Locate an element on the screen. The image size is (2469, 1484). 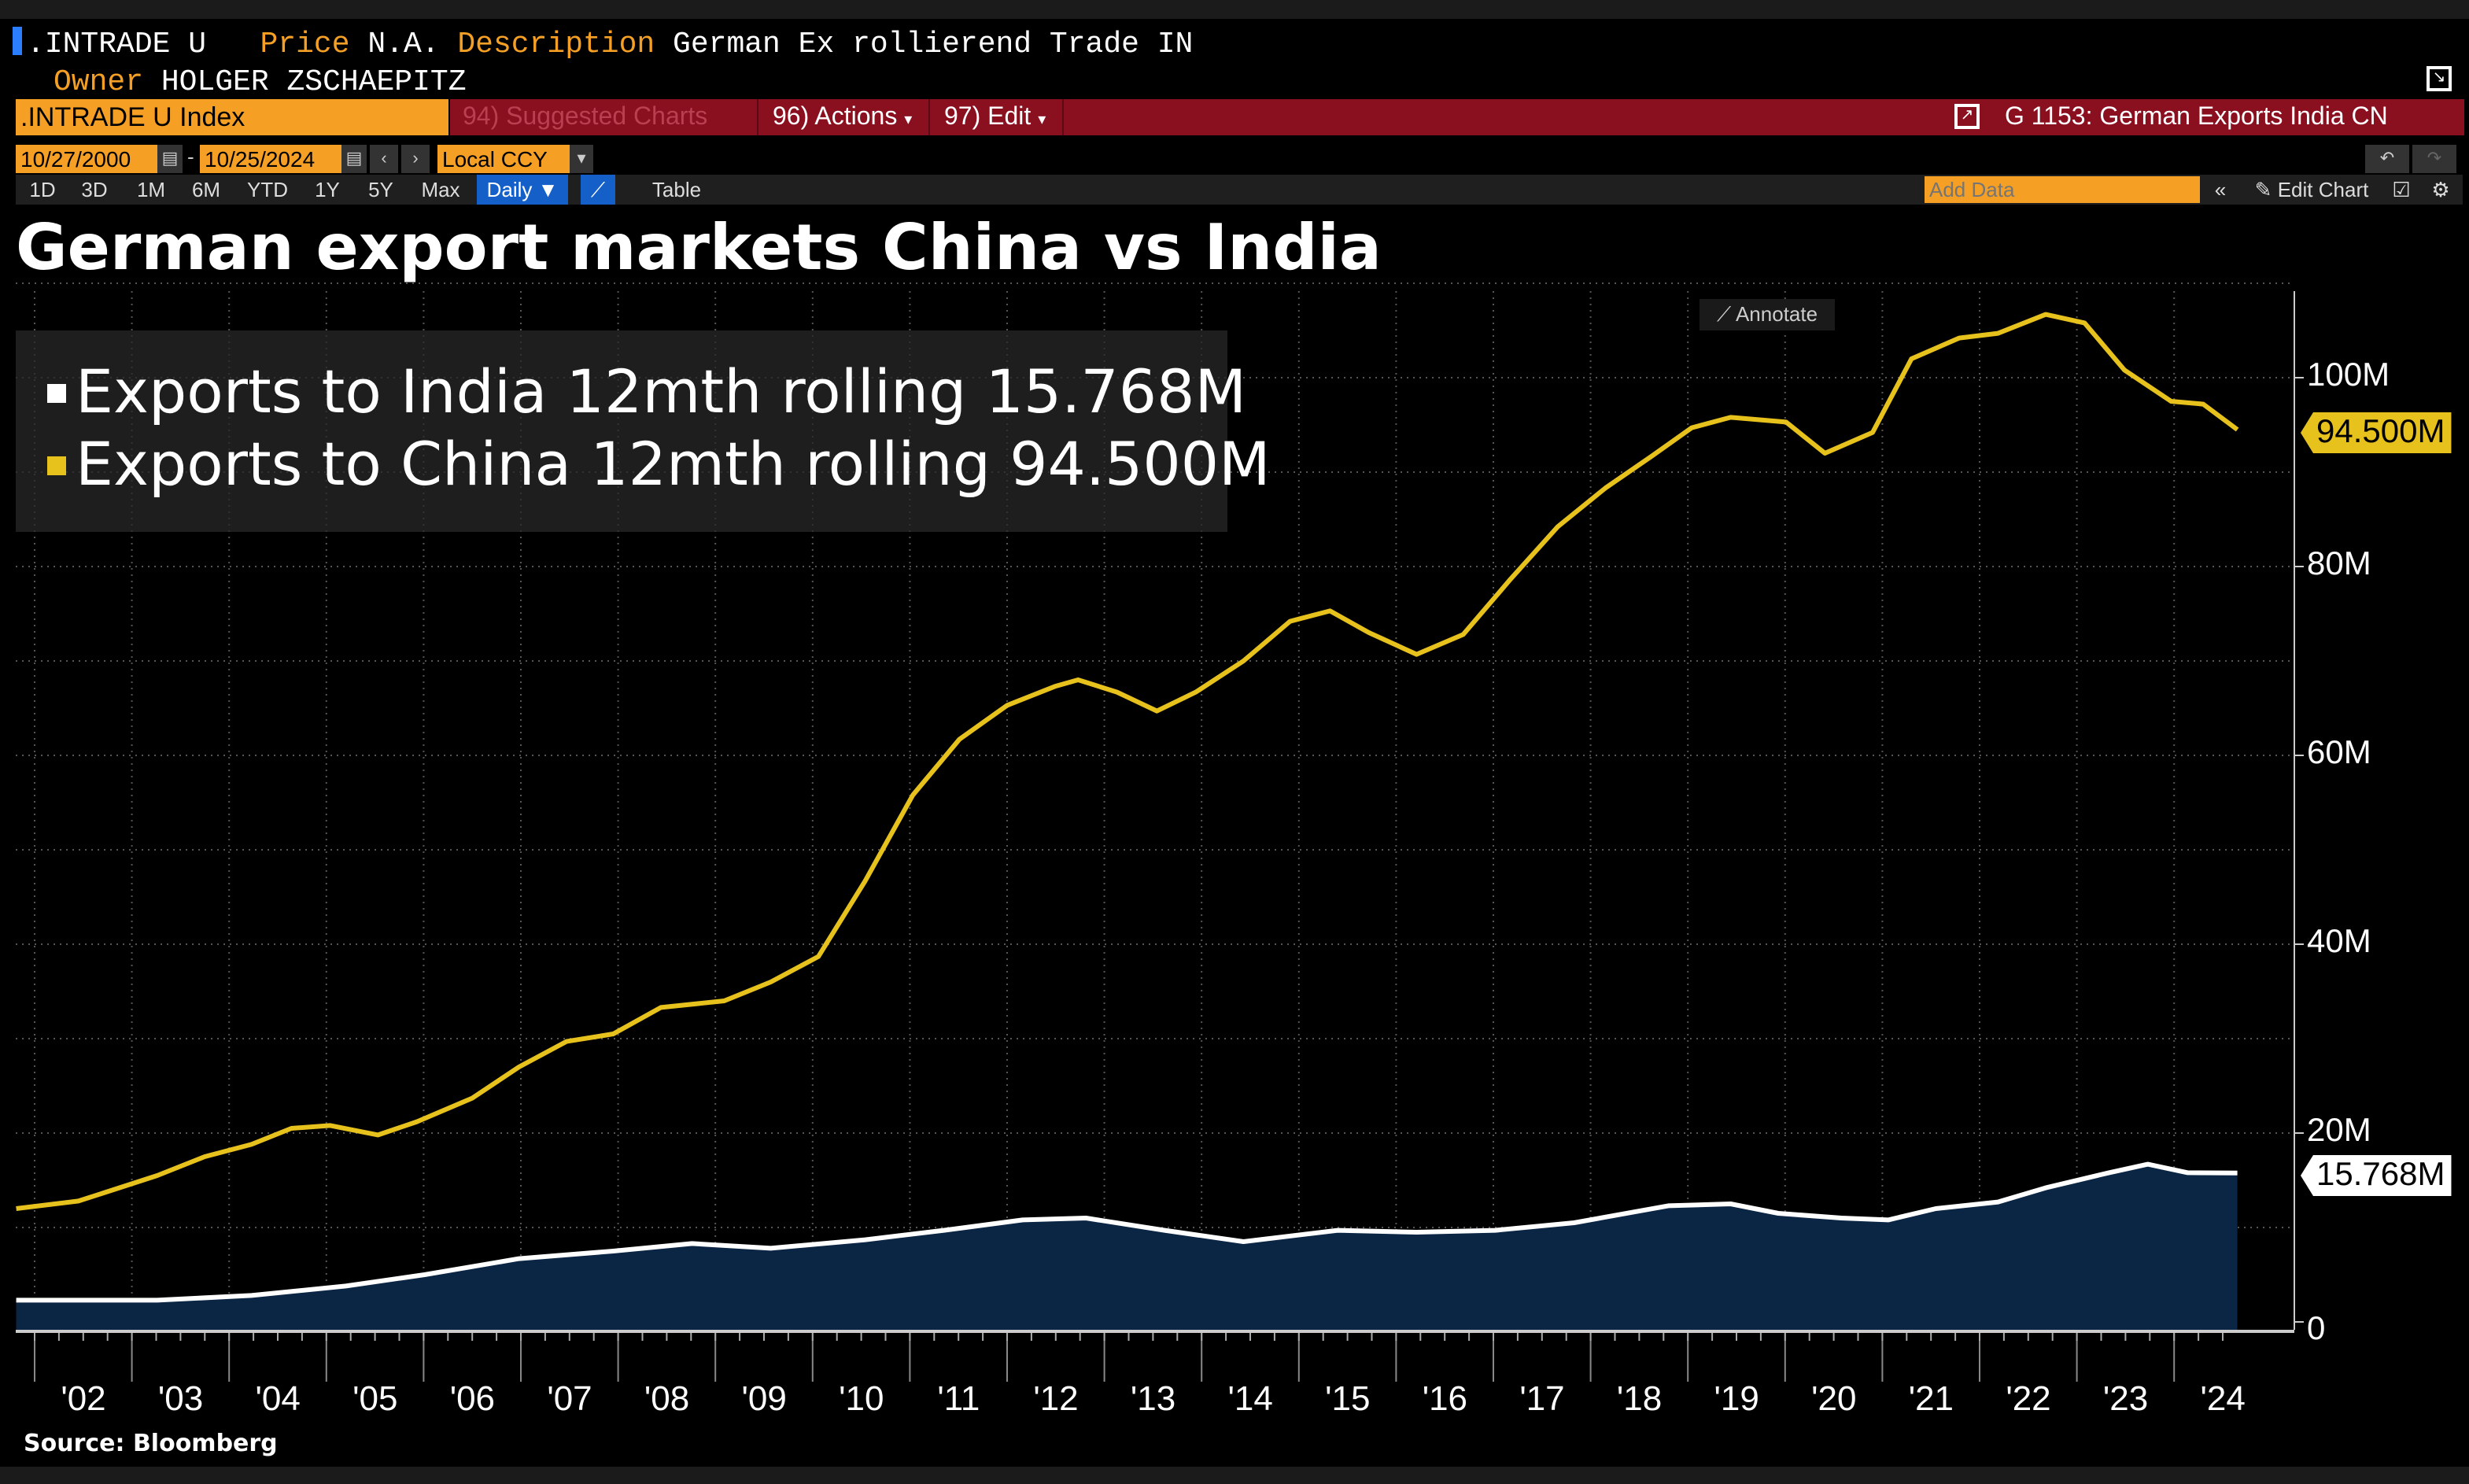
range-max: Max is located at coordinates (440, 189).